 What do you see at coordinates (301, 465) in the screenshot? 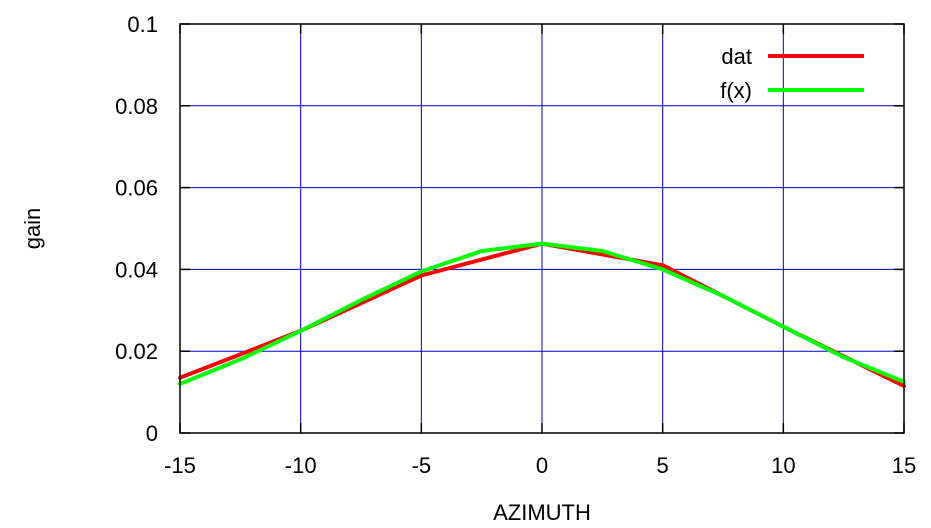
I see `x-tick-label: -10` at bounding box center [301, 465].